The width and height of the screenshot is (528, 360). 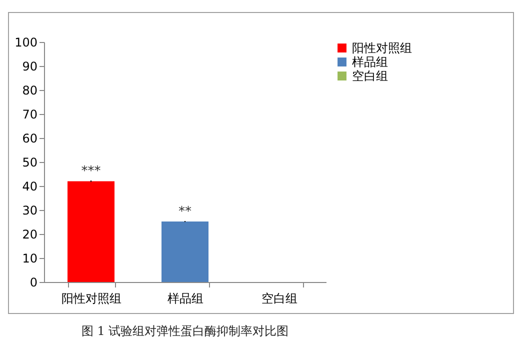 I want to click on annotation: **, so click(x=185, y=212).